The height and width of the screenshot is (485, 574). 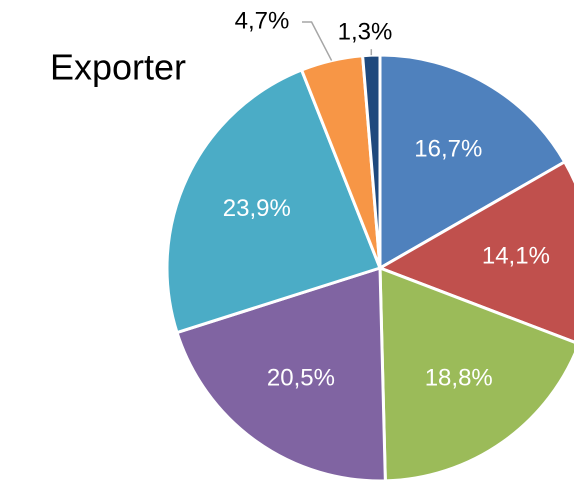 I want to click on chart-title: Exporter, so click(x=118, y=67).